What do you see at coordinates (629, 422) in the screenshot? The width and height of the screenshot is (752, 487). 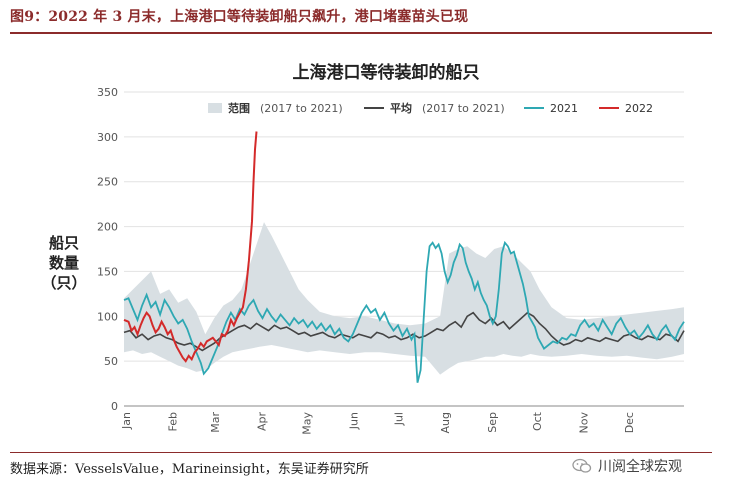 I see `x-tick-label: Dec` at bounding box center [629, 422].